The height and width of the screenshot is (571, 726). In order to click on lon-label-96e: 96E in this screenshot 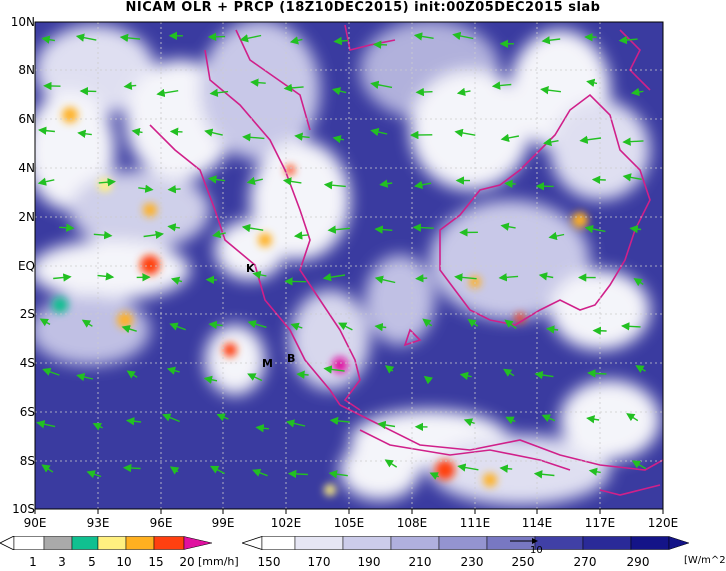, I will do `click(161, 523)`.